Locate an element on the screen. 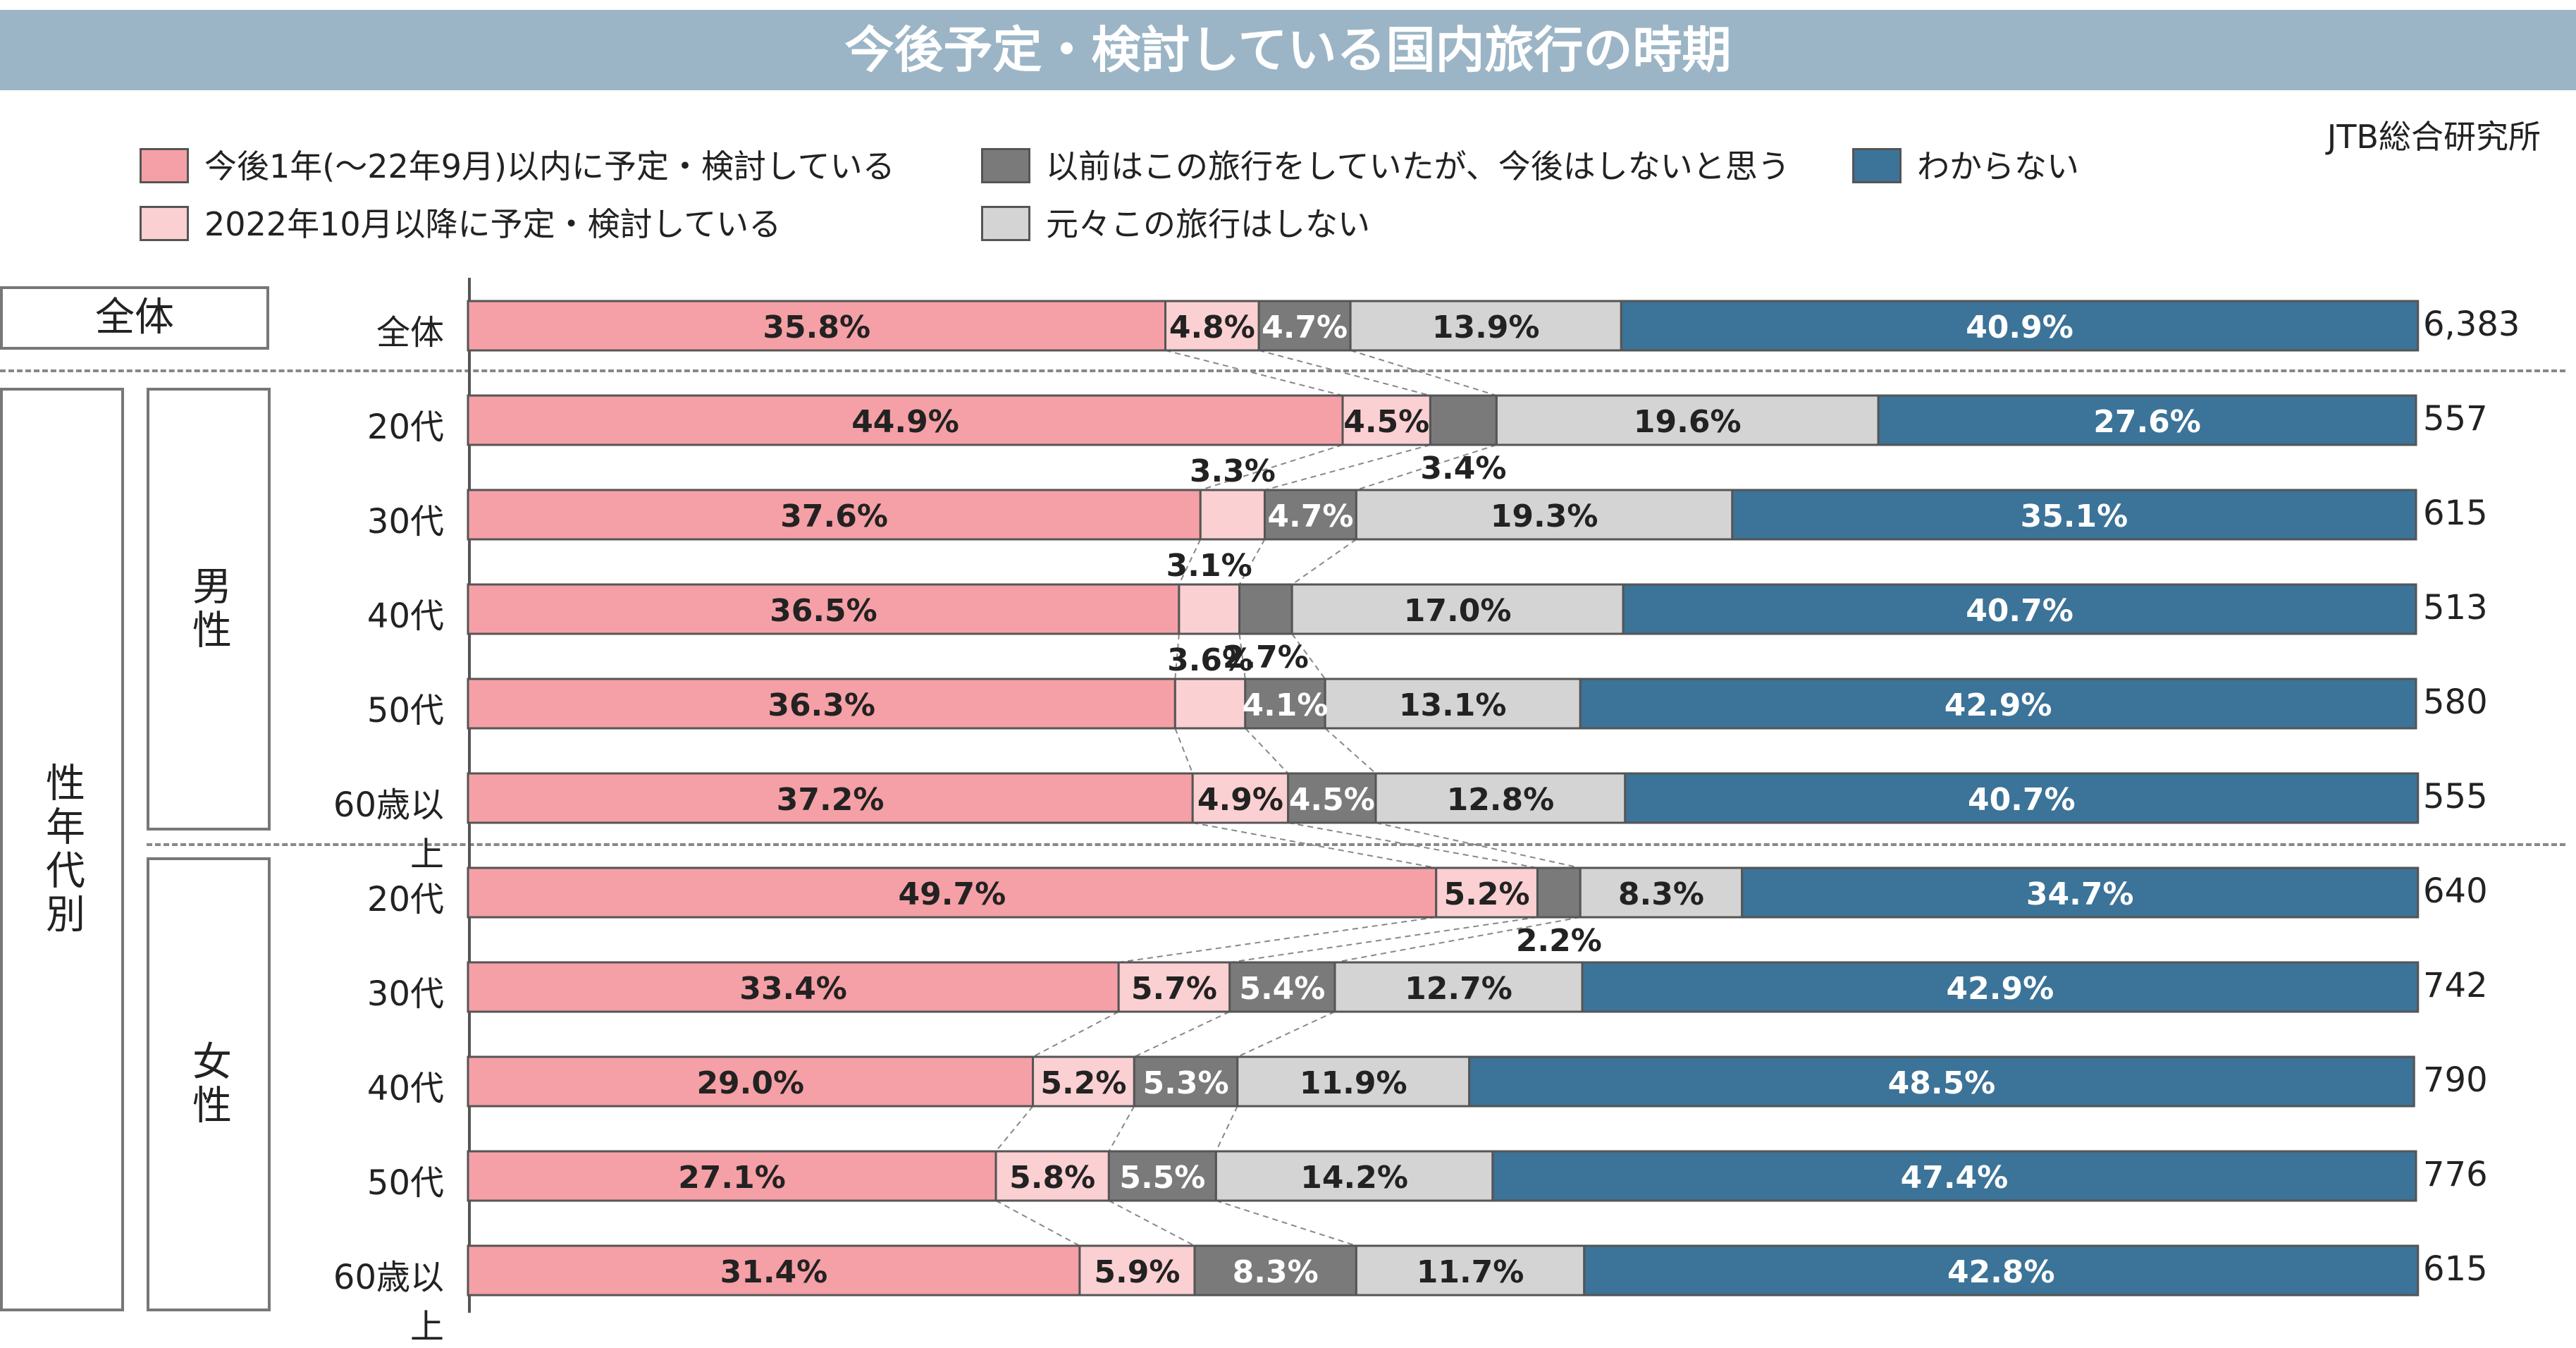 This screenshot has height=1348, width=2576. group-label-male: 男性 is located at coordinates (209, 609).